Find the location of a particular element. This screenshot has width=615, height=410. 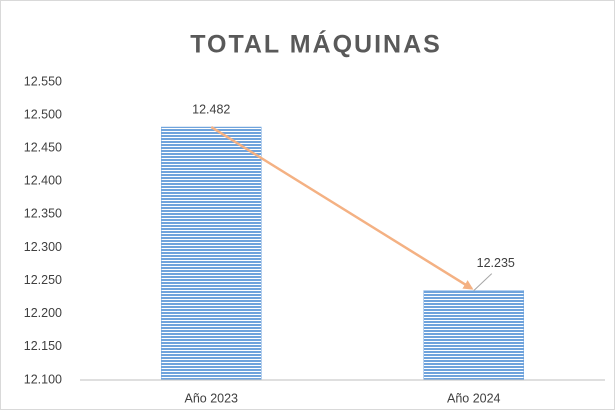

y-tick-label: 12.100 is located at coordinates (43, 379).